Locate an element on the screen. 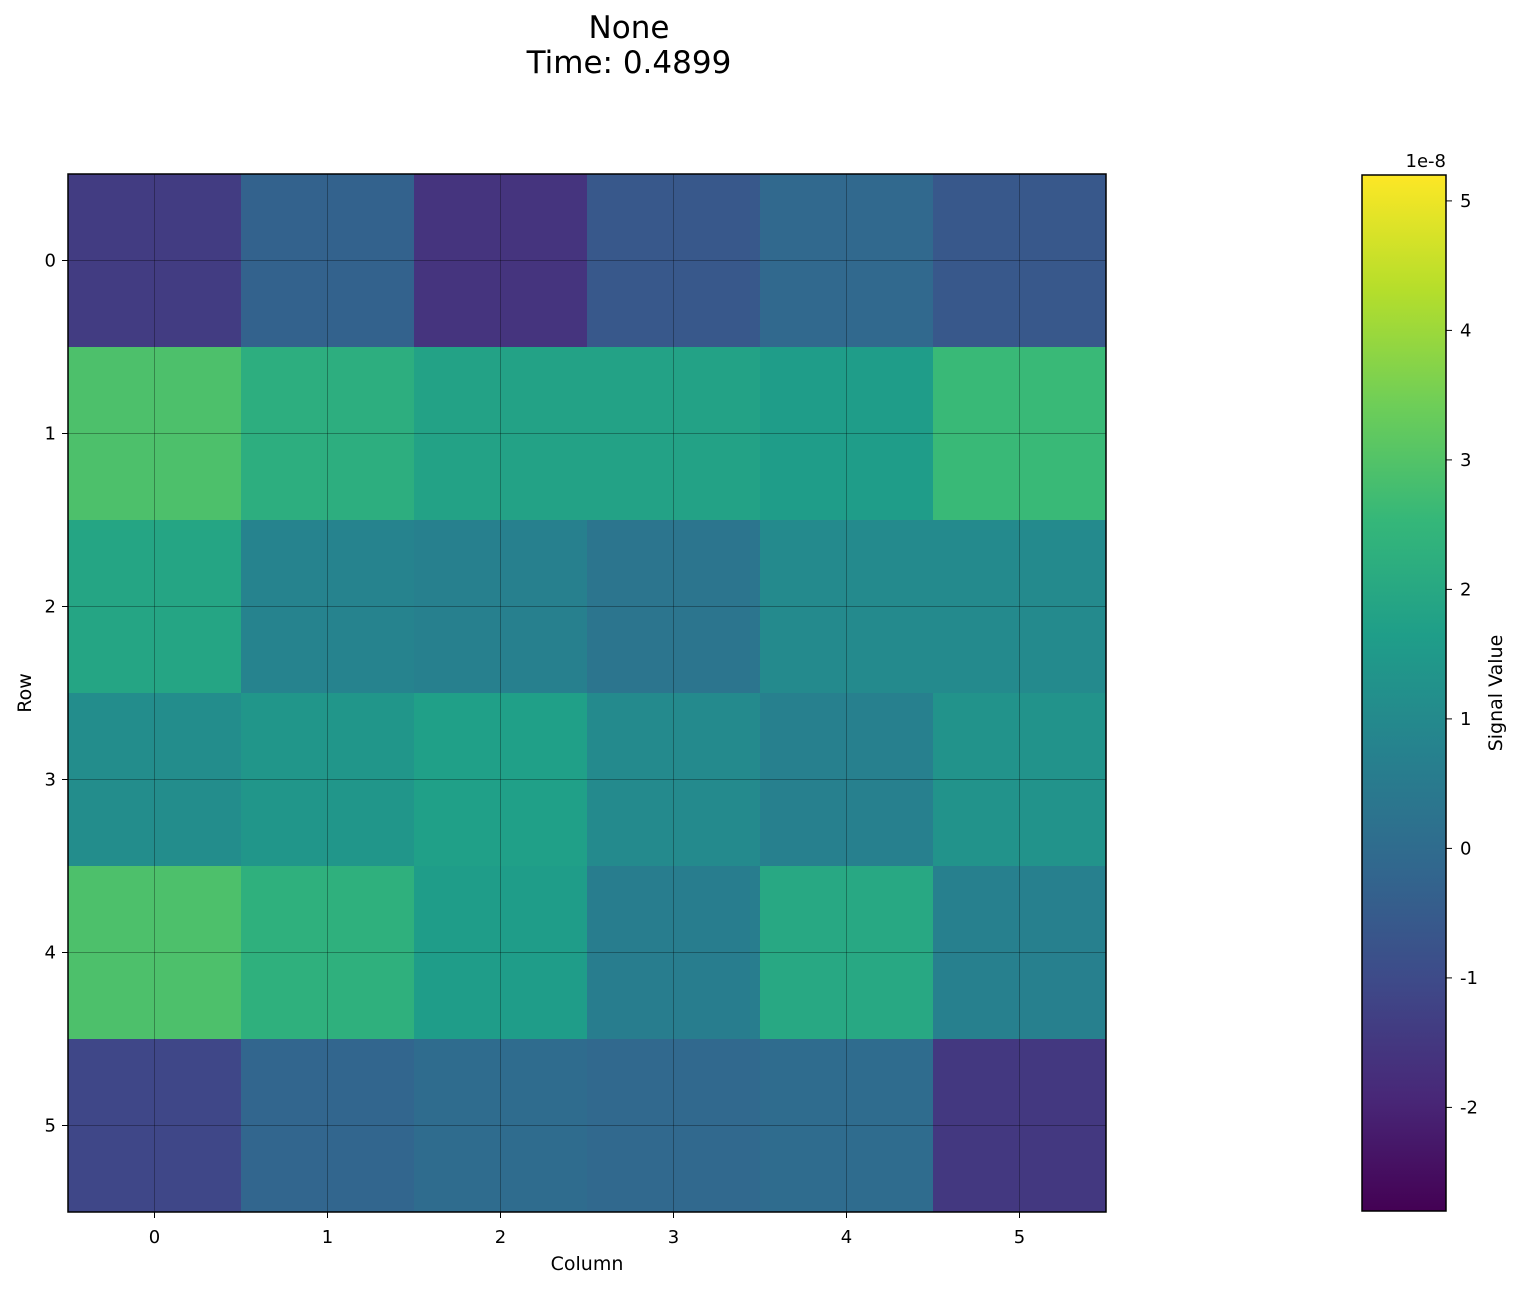 This screenshot has height=1290, width=1521. heatmap-cell-r3-c2 is located at coordinates (501, 780).